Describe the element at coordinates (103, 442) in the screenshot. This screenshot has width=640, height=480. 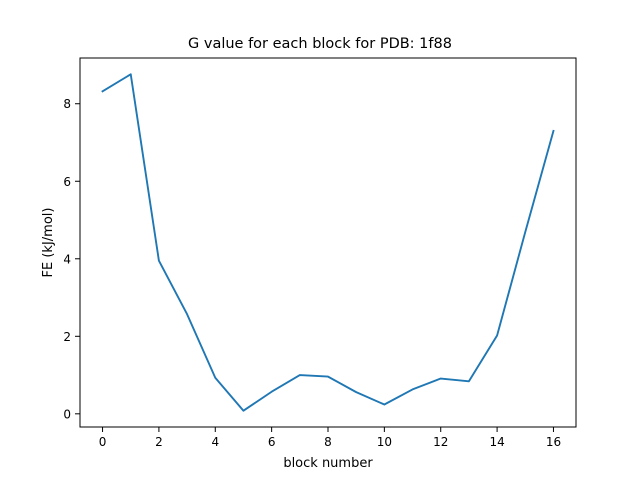
I see `x-tick-label: 0` at that location.